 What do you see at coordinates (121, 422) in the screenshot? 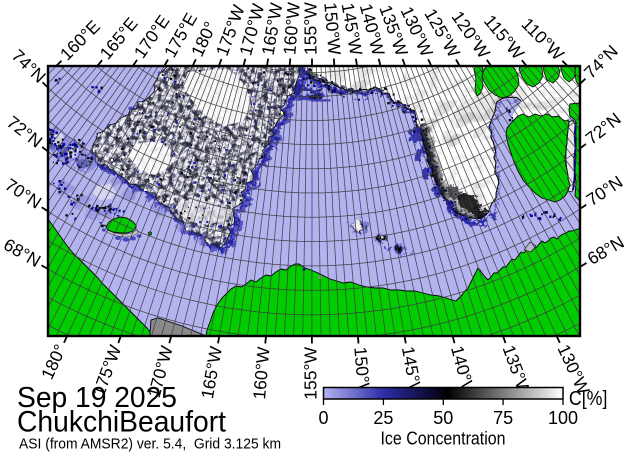
I see `svg-text: ChukchiBeaufort` at bounding box center [121, 422].